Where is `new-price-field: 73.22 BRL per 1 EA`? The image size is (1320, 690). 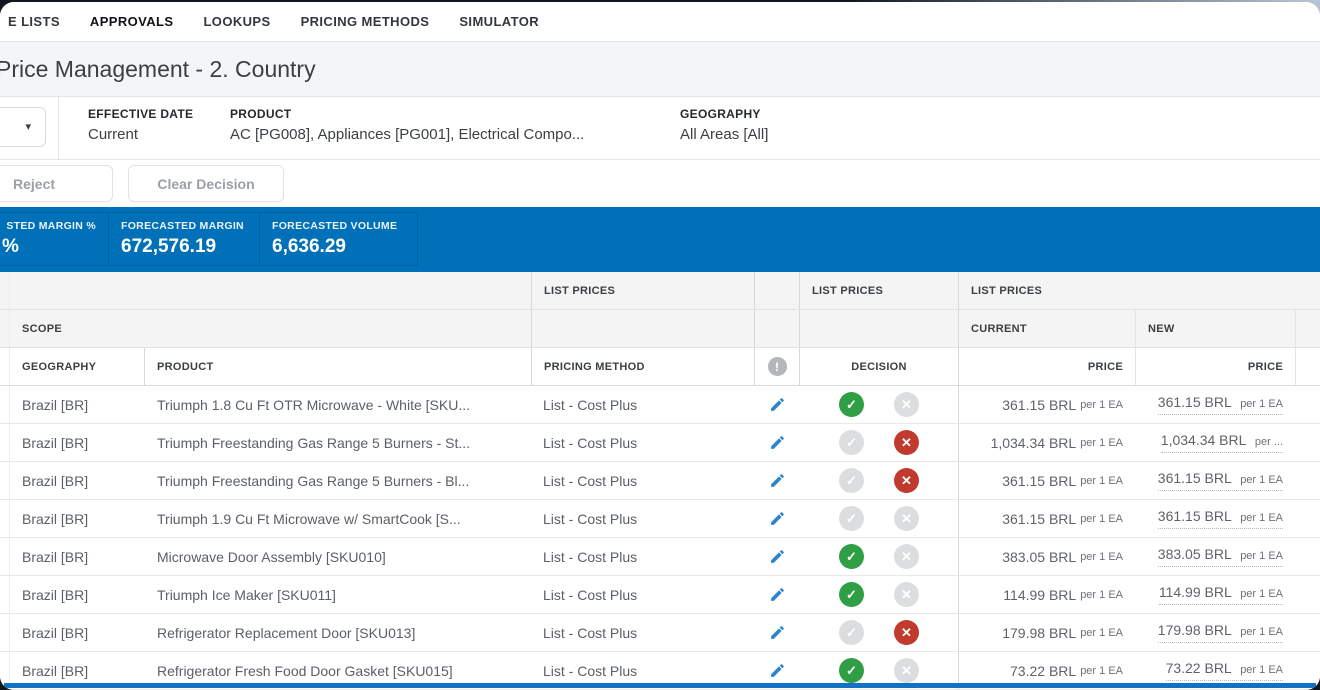 new-price-field: 73.22 BRL per 1 EA is located at coordinates (1224, 670).